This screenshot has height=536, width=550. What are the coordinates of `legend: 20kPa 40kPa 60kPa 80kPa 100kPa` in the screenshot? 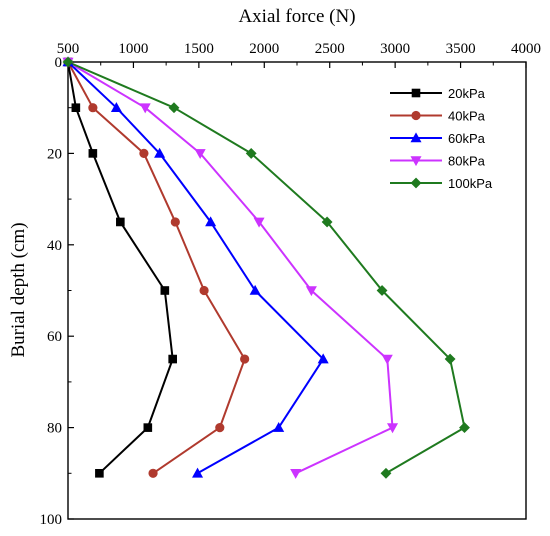 It's located at (441, 138).